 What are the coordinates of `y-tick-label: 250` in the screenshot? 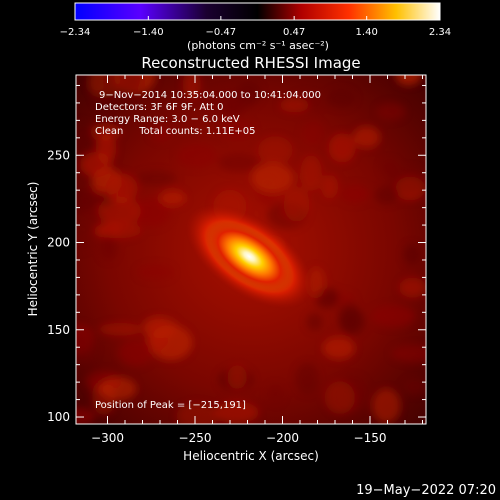 It's located at (58, 155).